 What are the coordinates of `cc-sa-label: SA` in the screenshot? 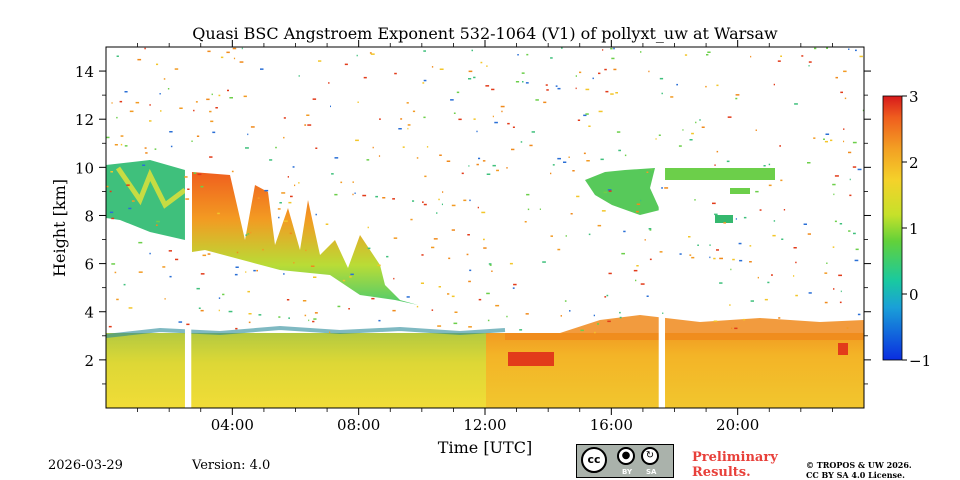 It's located at (651, 472).